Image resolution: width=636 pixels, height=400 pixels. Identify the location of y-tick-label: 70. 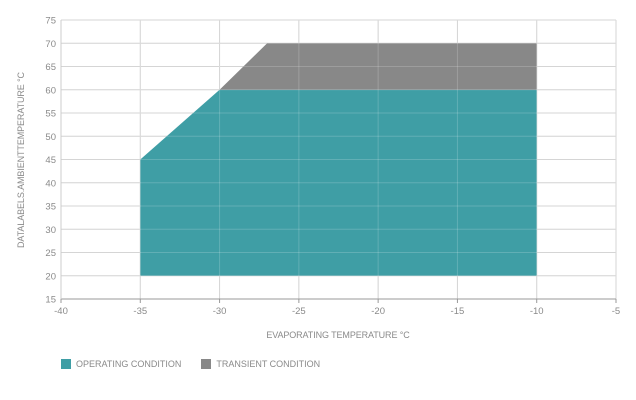
(50, 44).